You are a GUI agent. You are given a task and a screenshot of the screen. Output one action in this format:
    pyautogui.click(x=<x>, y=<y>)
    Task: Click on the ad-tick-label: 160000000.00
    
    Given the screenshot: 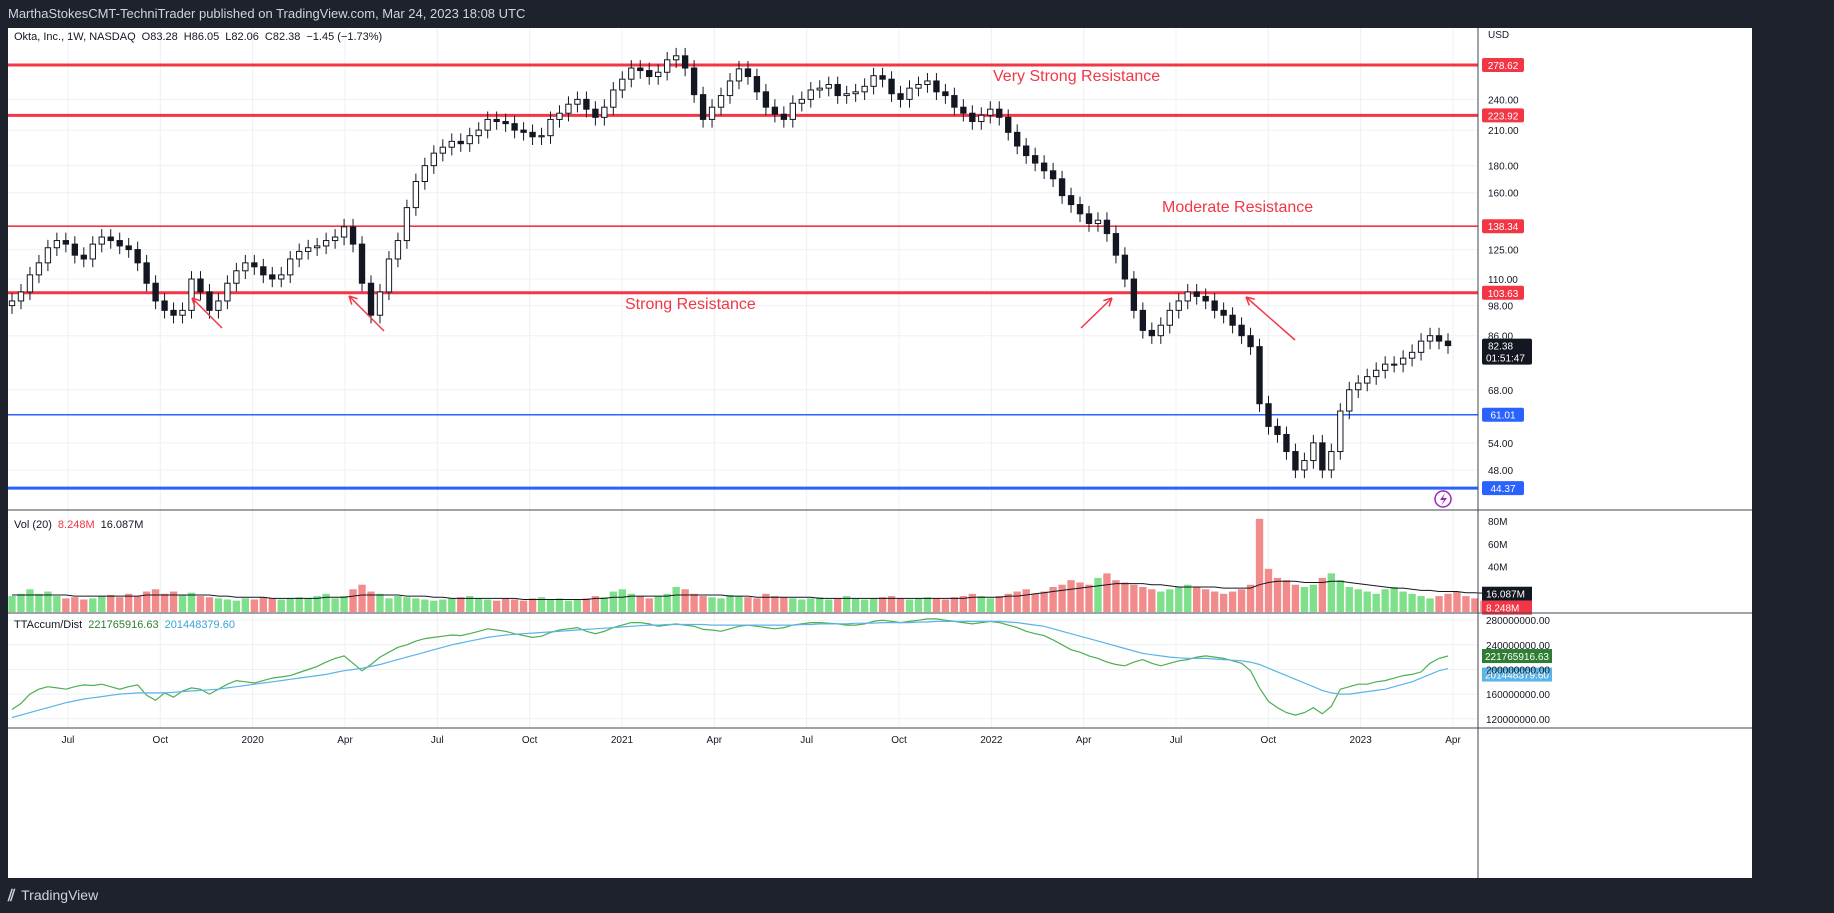 What is the action you would take?
    pyautogui.click(x=1518, y=695)
    